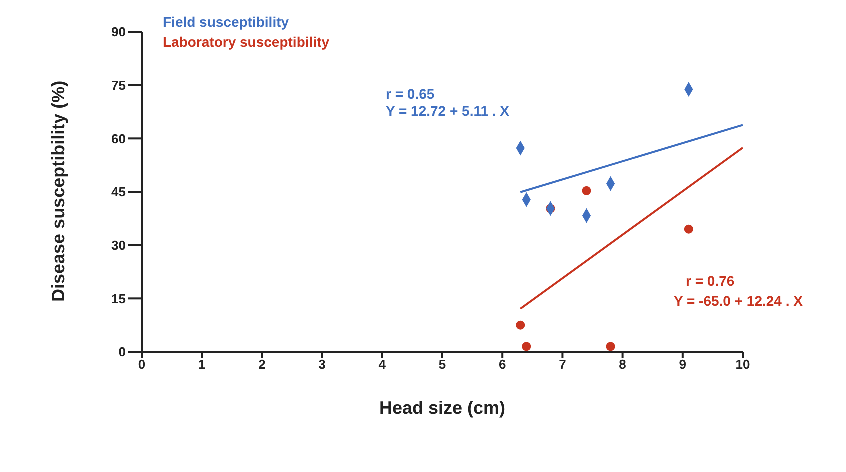 This screenshot has height=472, width=846. Describe the element at coordinates (119, 32) in the screenshot. I see `y-tick-label: 90` at that location.